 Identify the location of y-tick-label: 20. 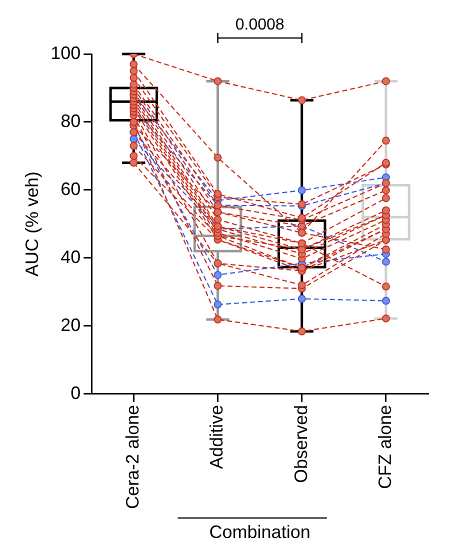
(70, 324).